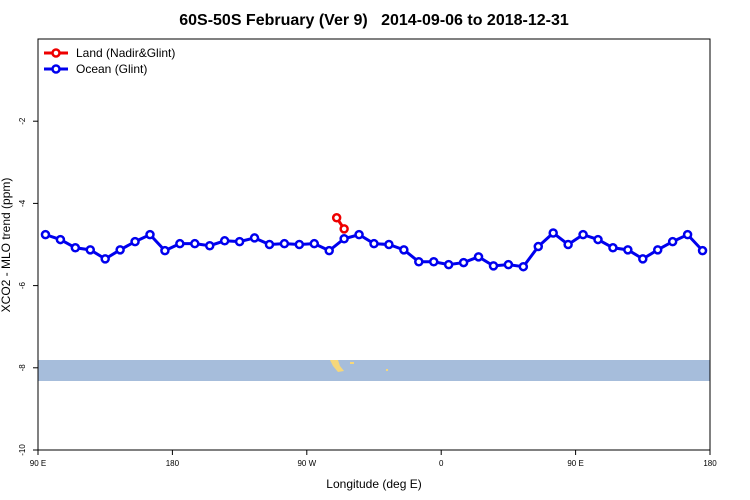 This screenshot has width=750, height=500. I want to click on x-tick-label: 0, so click(441, 463).